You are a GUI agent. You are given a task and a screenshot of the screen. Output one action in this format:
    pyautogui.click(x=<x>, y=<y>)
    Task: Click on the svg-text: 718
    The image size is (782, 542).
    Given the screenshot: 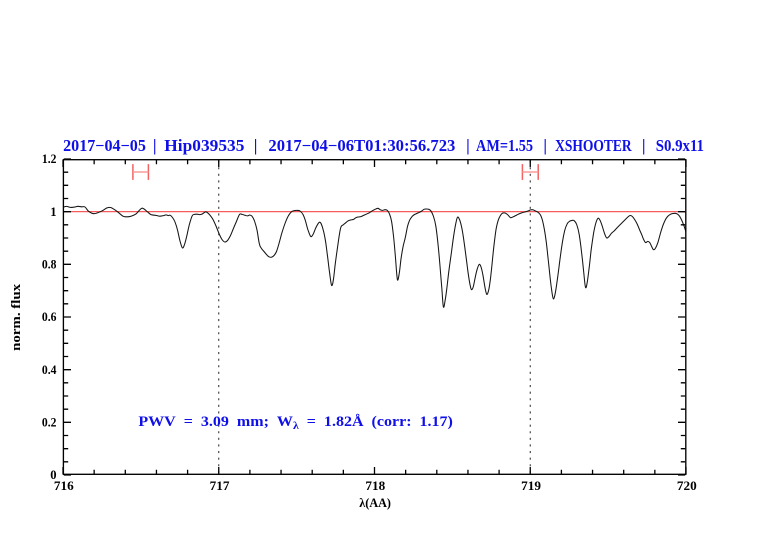 What is the action you would take?
    pyautogui.click(x=375, y=486)
    